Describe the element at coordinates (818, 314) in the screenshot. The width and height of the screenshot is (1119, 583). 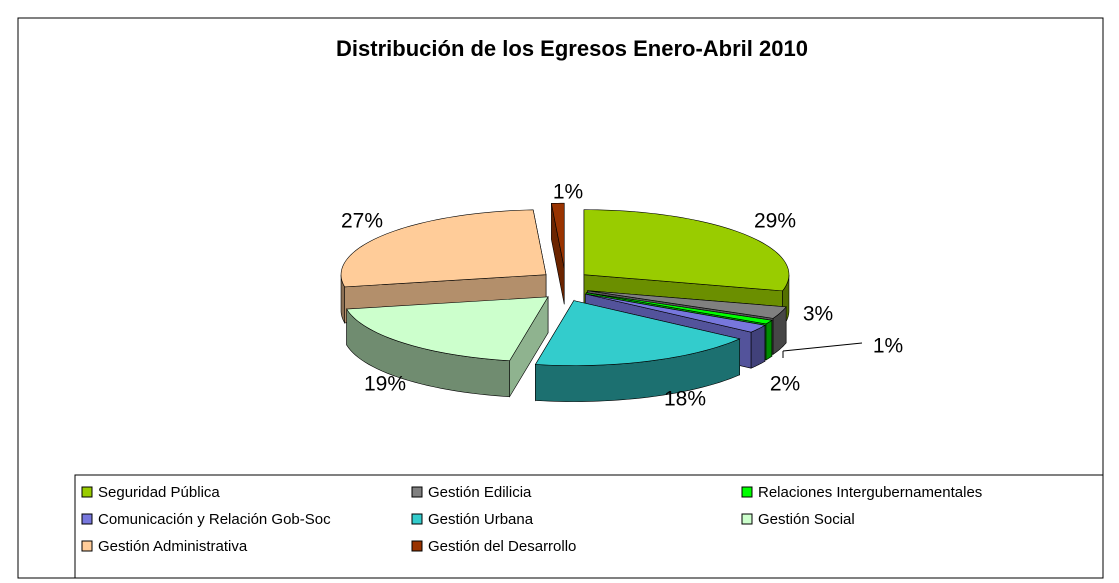
I see `data-label: 3%` at that location.